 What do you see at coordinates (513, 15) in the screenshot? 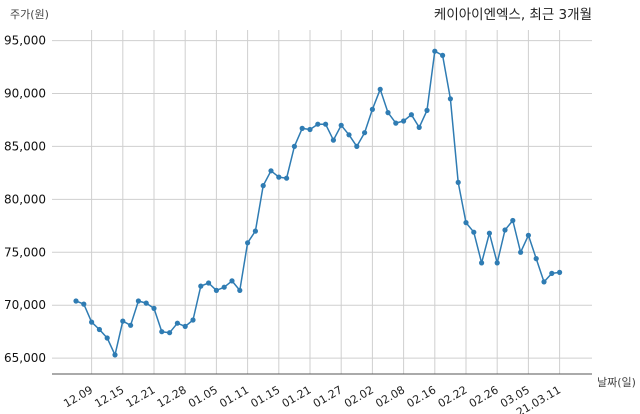
I see `chart-title: 케이아이엔엑스, 최근 3개월` at bounding box center [513, 15].